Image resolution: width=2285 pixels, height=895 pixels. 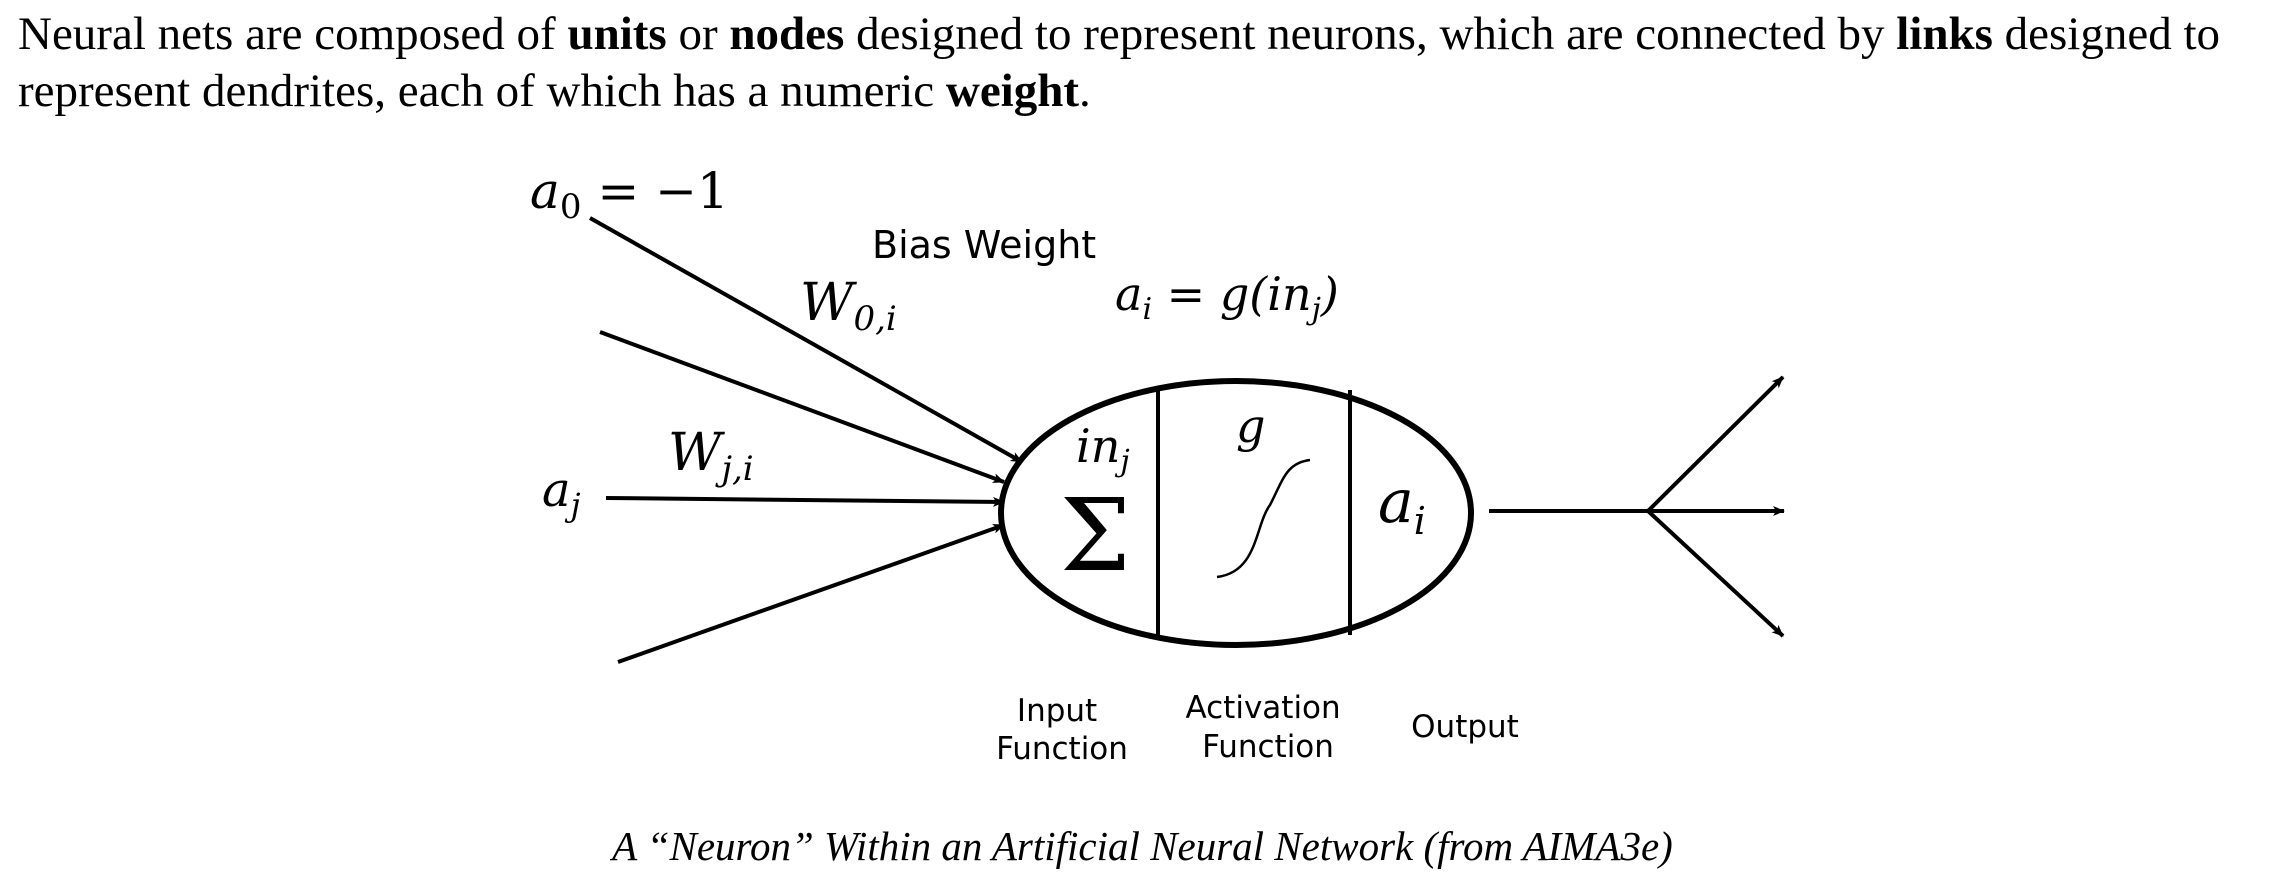 I want to click on bias-weight-label: Bias Weight, so click(x=984, y=245).